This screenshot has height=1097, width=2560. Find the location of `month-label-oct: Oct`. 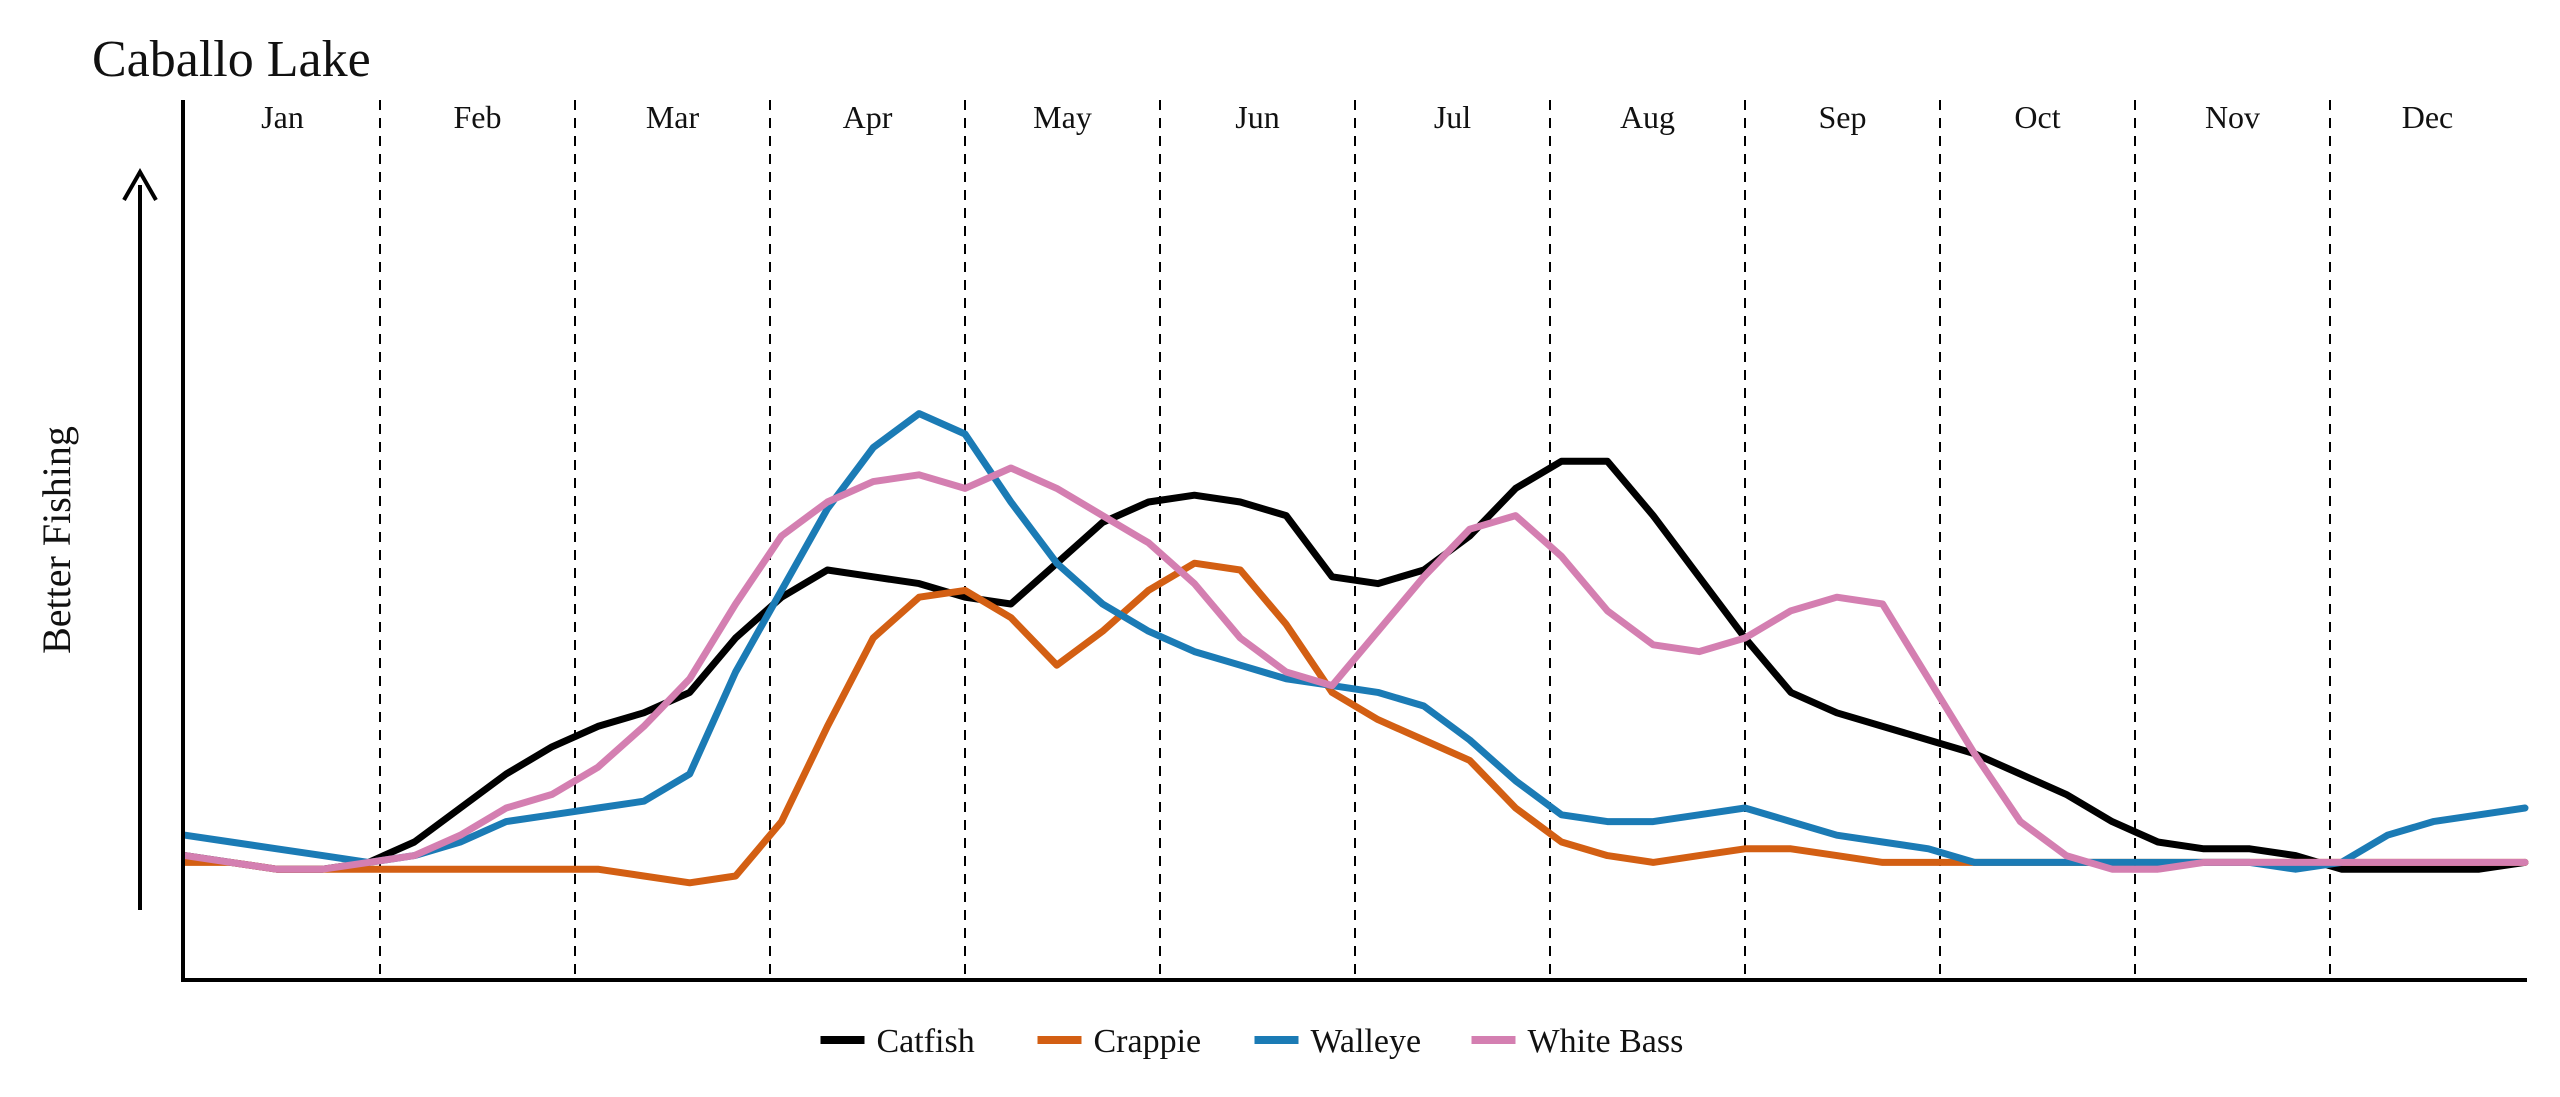

month-label-oct: Oct is located at coordinates (2037, 117).